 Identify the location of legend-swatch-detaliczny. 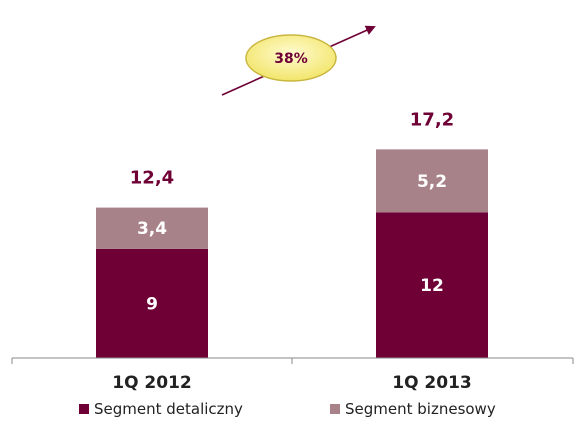
(84, 409).